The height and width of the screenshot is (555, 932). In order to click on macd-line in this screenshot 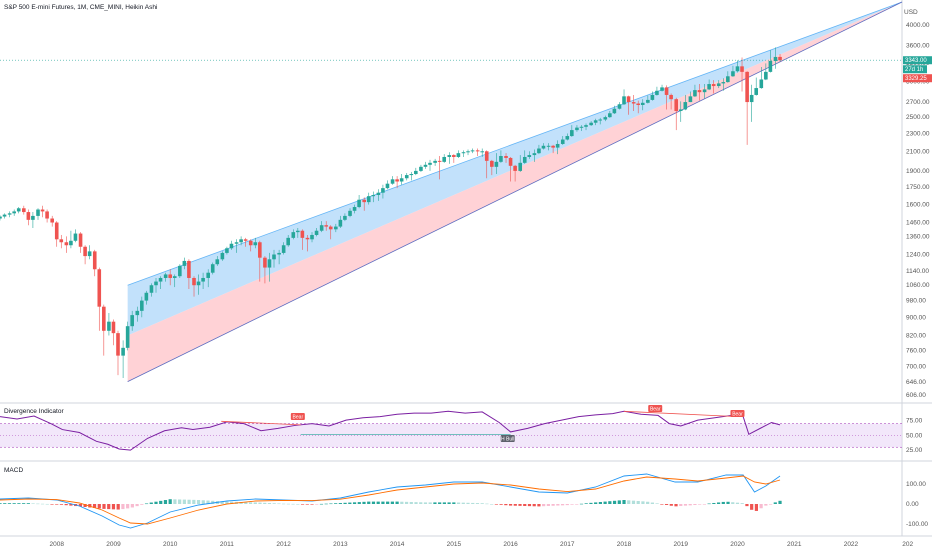, I will do `click(390, 501)`.